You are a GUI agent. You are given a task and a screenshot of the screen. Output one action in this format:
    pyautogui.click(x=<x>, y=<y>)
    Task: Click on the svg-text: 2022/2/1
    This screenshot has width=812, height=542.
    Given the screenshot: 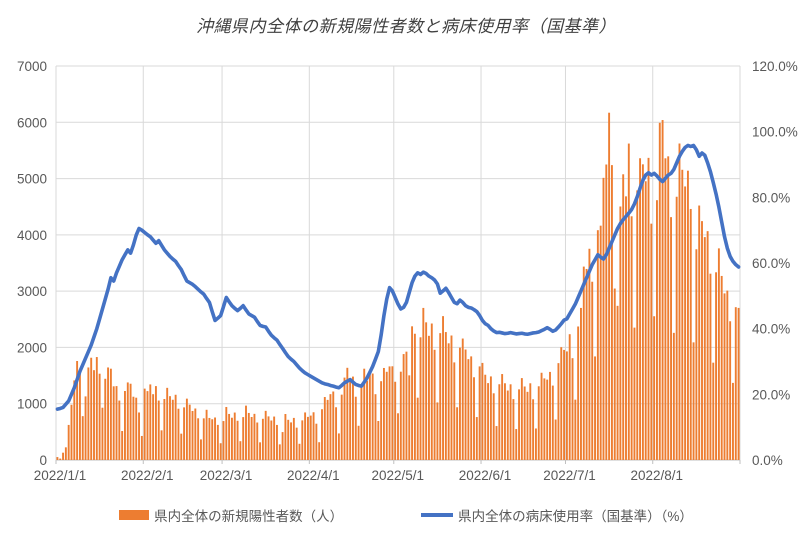 What is the action you would take?
    pyautogui.click(x=147, y=475)
    